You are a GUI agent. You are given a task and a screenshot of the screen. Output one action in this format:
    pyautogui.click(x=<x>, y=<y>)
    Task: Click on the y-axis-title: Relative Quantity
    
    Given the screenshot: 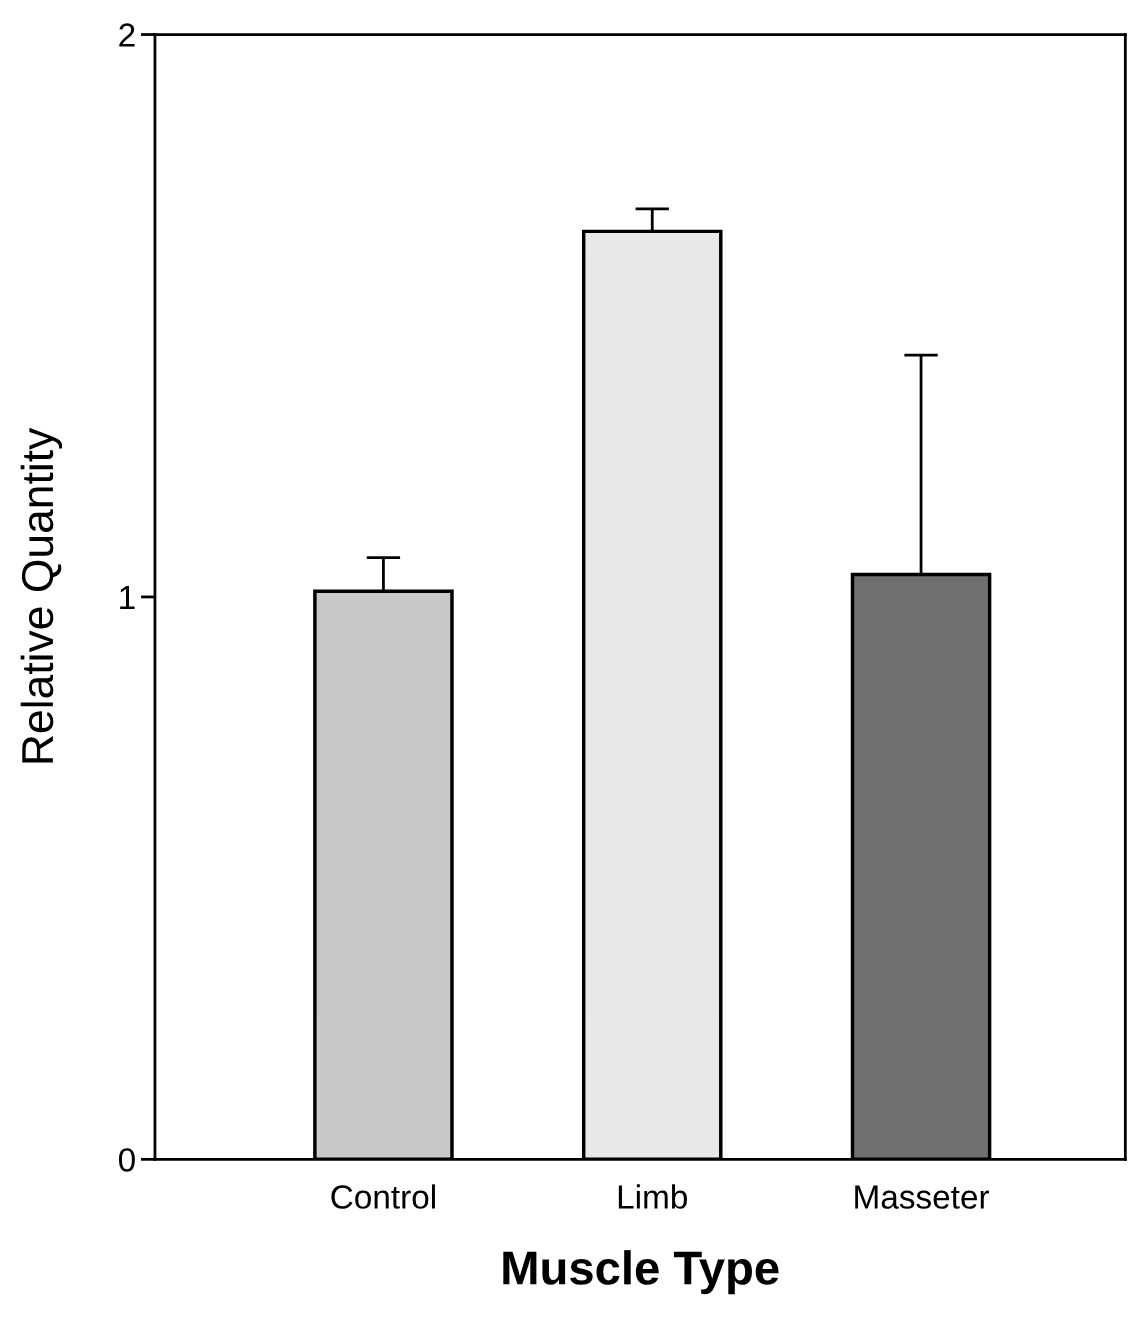 What is the action you would take?
    pyautogui.click(x=41, y=595)
    